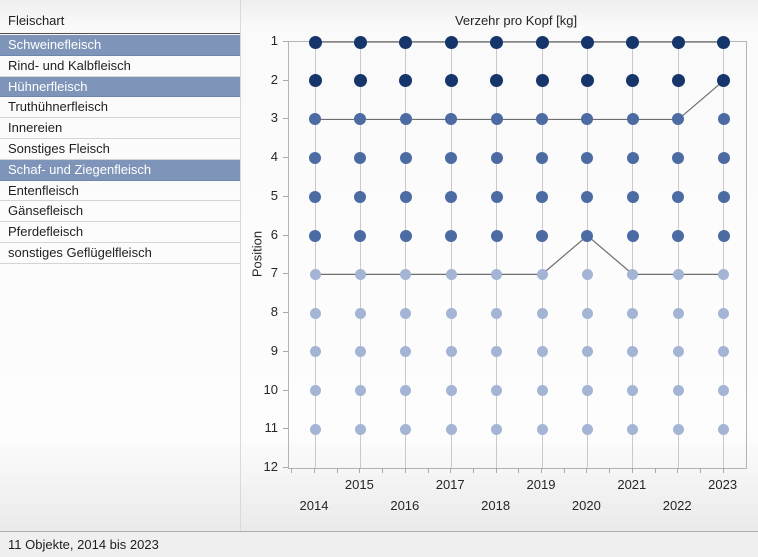 The width and height of the screenshot is (758, 557). What do you see at coordinates (120, 128) in the screenshot?
I see `list-item: Innereien` at bounding box center [120, 128].